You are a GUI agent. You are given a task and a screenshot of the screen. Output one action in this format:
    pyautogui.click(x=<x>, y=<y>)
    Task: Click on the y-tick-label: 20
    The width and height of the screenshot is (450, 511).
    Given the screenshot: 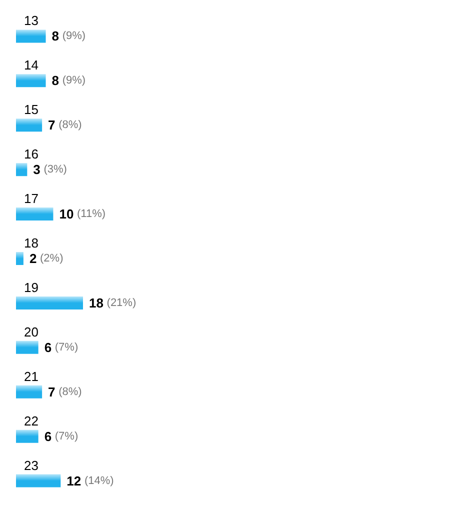 What is the action you would take?
    pyautogui.click(x=31, y=332)
    